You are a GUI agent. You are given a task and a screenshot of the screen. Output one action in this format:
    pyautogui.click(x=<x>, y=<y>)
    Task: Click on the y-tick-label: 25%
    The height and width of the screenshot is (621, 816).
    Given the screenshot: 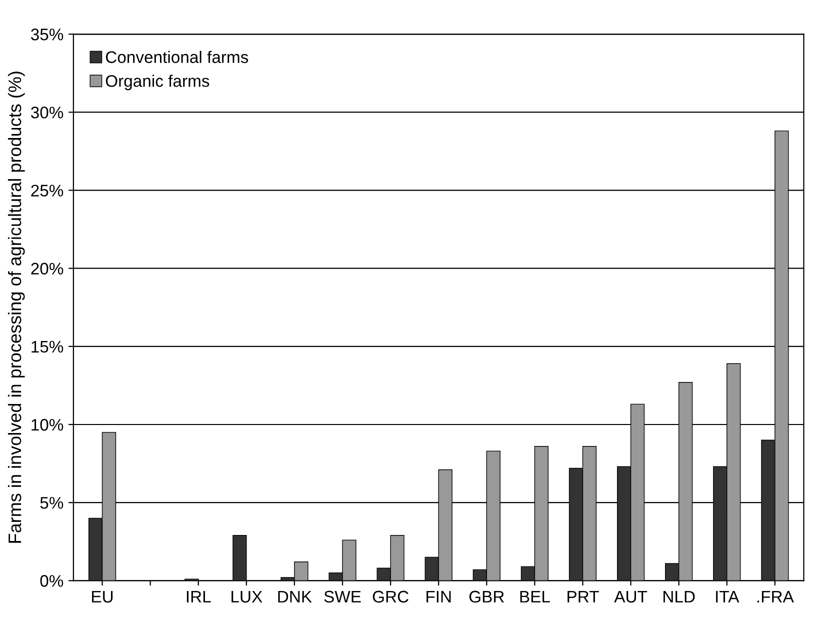 What is the action you would take?
    pyautogui.click(x=47, y=190)
    